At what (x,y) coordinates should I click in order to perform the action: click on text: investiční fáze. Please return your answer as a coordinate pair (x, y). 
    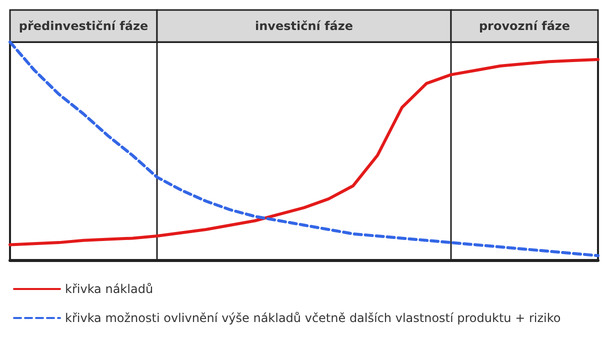
    Looking at the image, I should click on (304, 26).